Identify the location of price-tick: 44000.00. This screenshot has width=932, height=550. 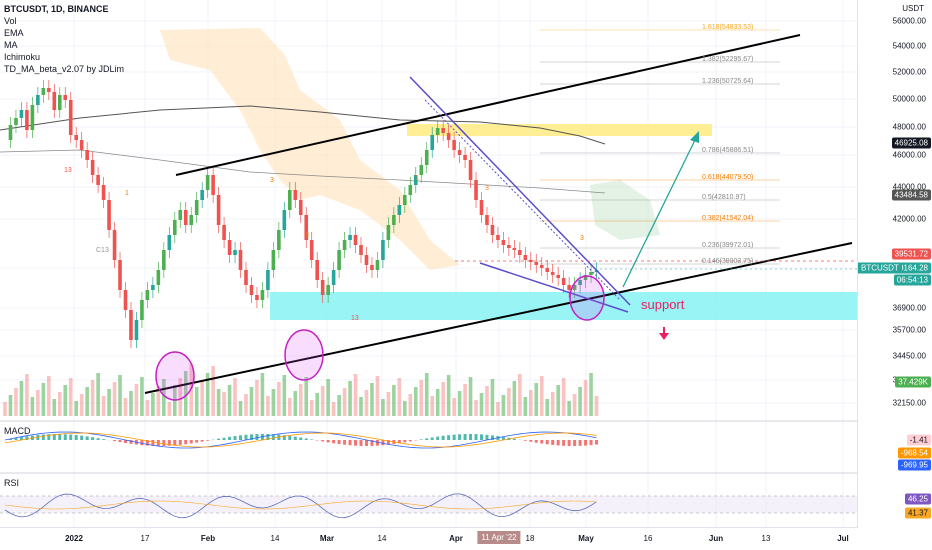
(909, 187).